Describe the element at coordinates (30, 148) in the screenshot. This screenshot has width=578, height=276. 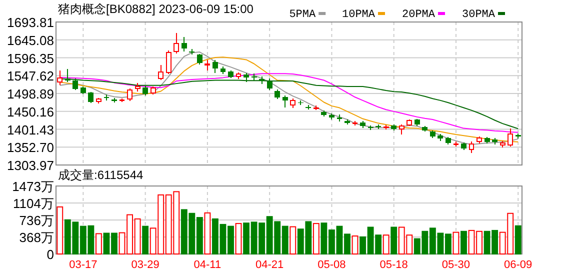
I see `y-tick-label: 1352.70` at that location.